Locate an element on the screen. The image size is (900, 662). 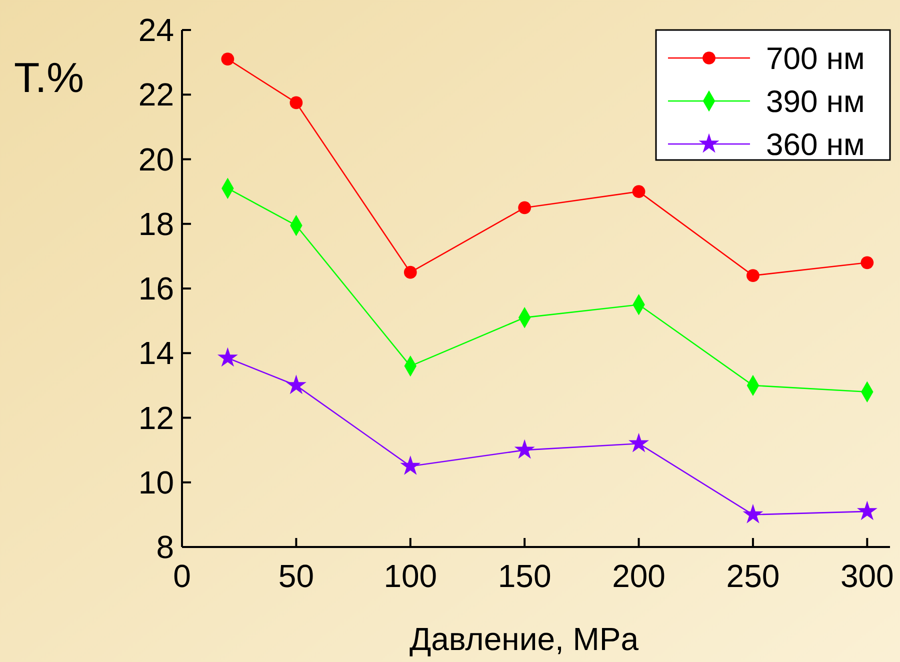
y-tick-label: 10 is located at coordinates (156, 482).